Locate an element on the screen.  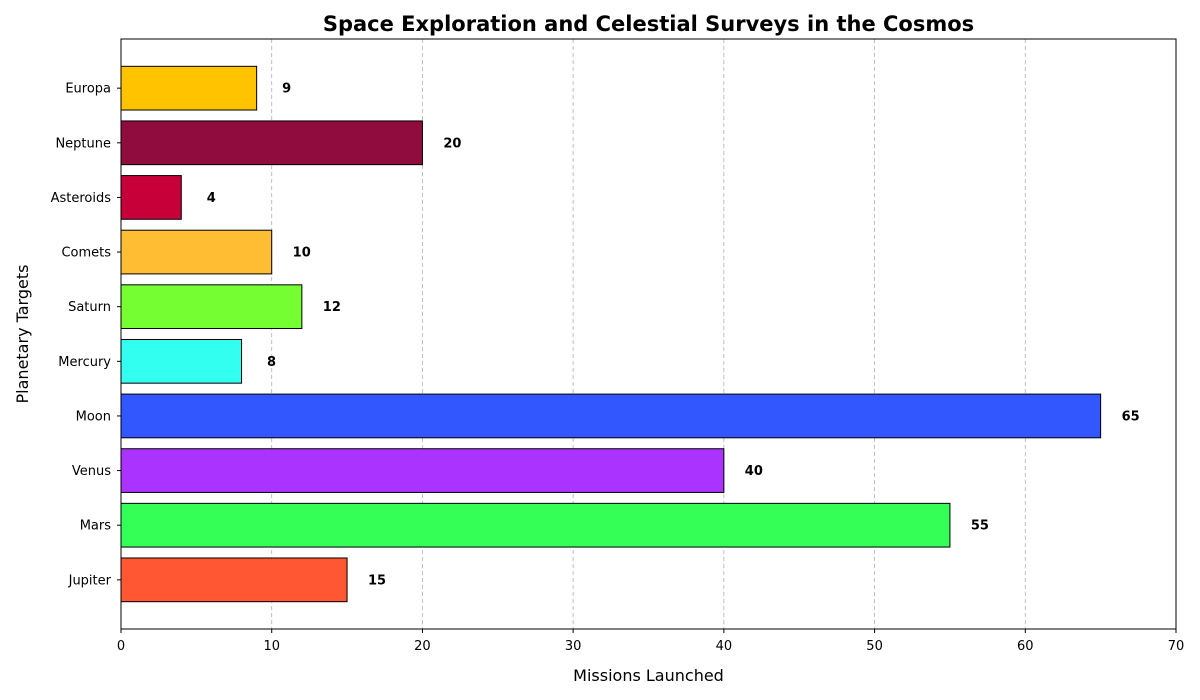
y-tick-label: Comets is located at coordinates (86, 253).